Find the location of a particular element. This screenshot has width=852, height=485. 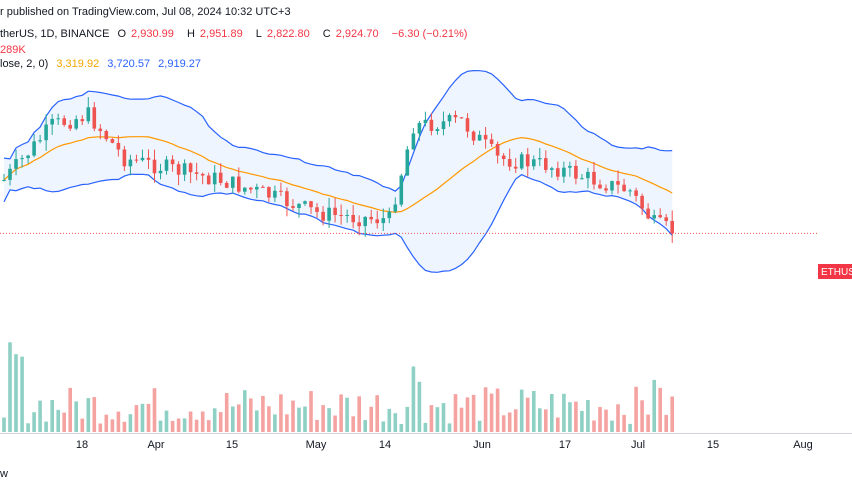

time-axis: 18 Apr 15 May 14 Jun 17 Jul 15 Aug is located at coordinates (426, 442).